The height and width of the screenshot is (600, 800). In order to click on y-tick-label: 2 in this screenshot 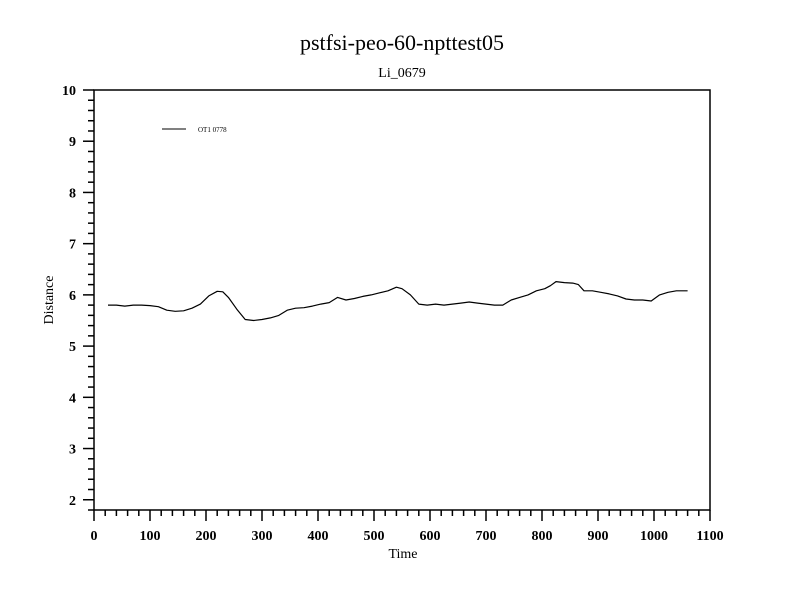, I will do `click(72, 501)`.